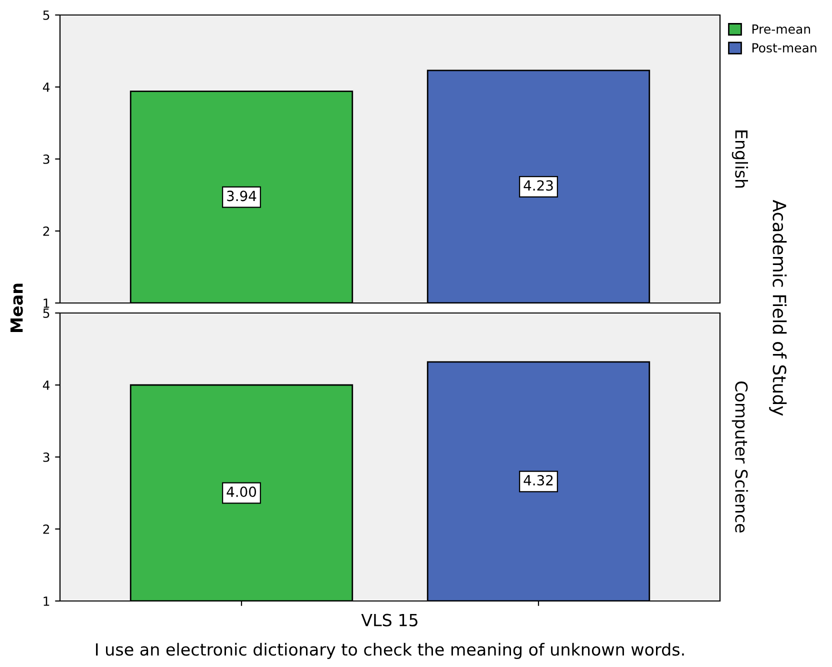 This screenshot has width=832, height=667. Describe the element at coordinates (241, 492) in the screenshot. I see `data-label: 4.00` at that location.